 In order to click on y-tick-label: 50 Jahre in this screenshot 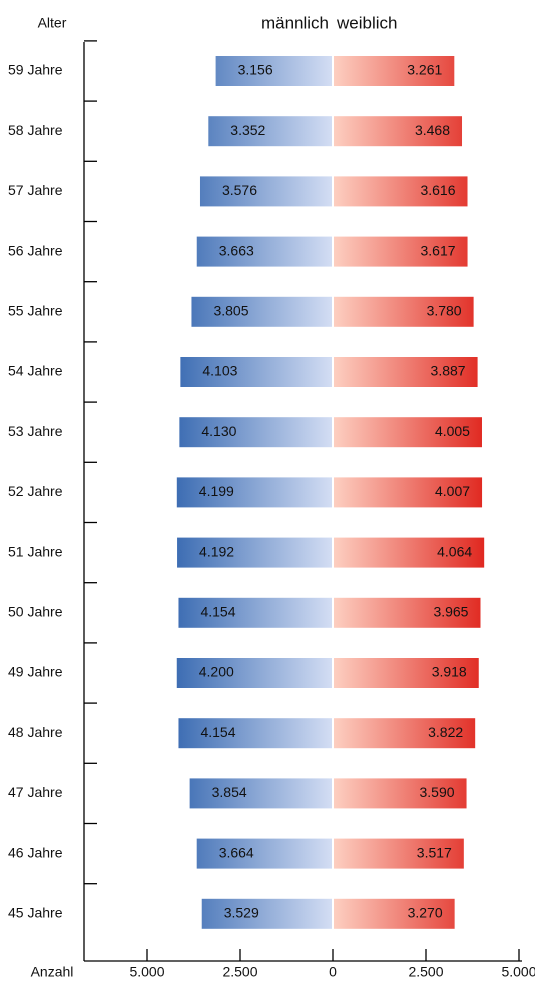, I will do `click(35, 612)`.